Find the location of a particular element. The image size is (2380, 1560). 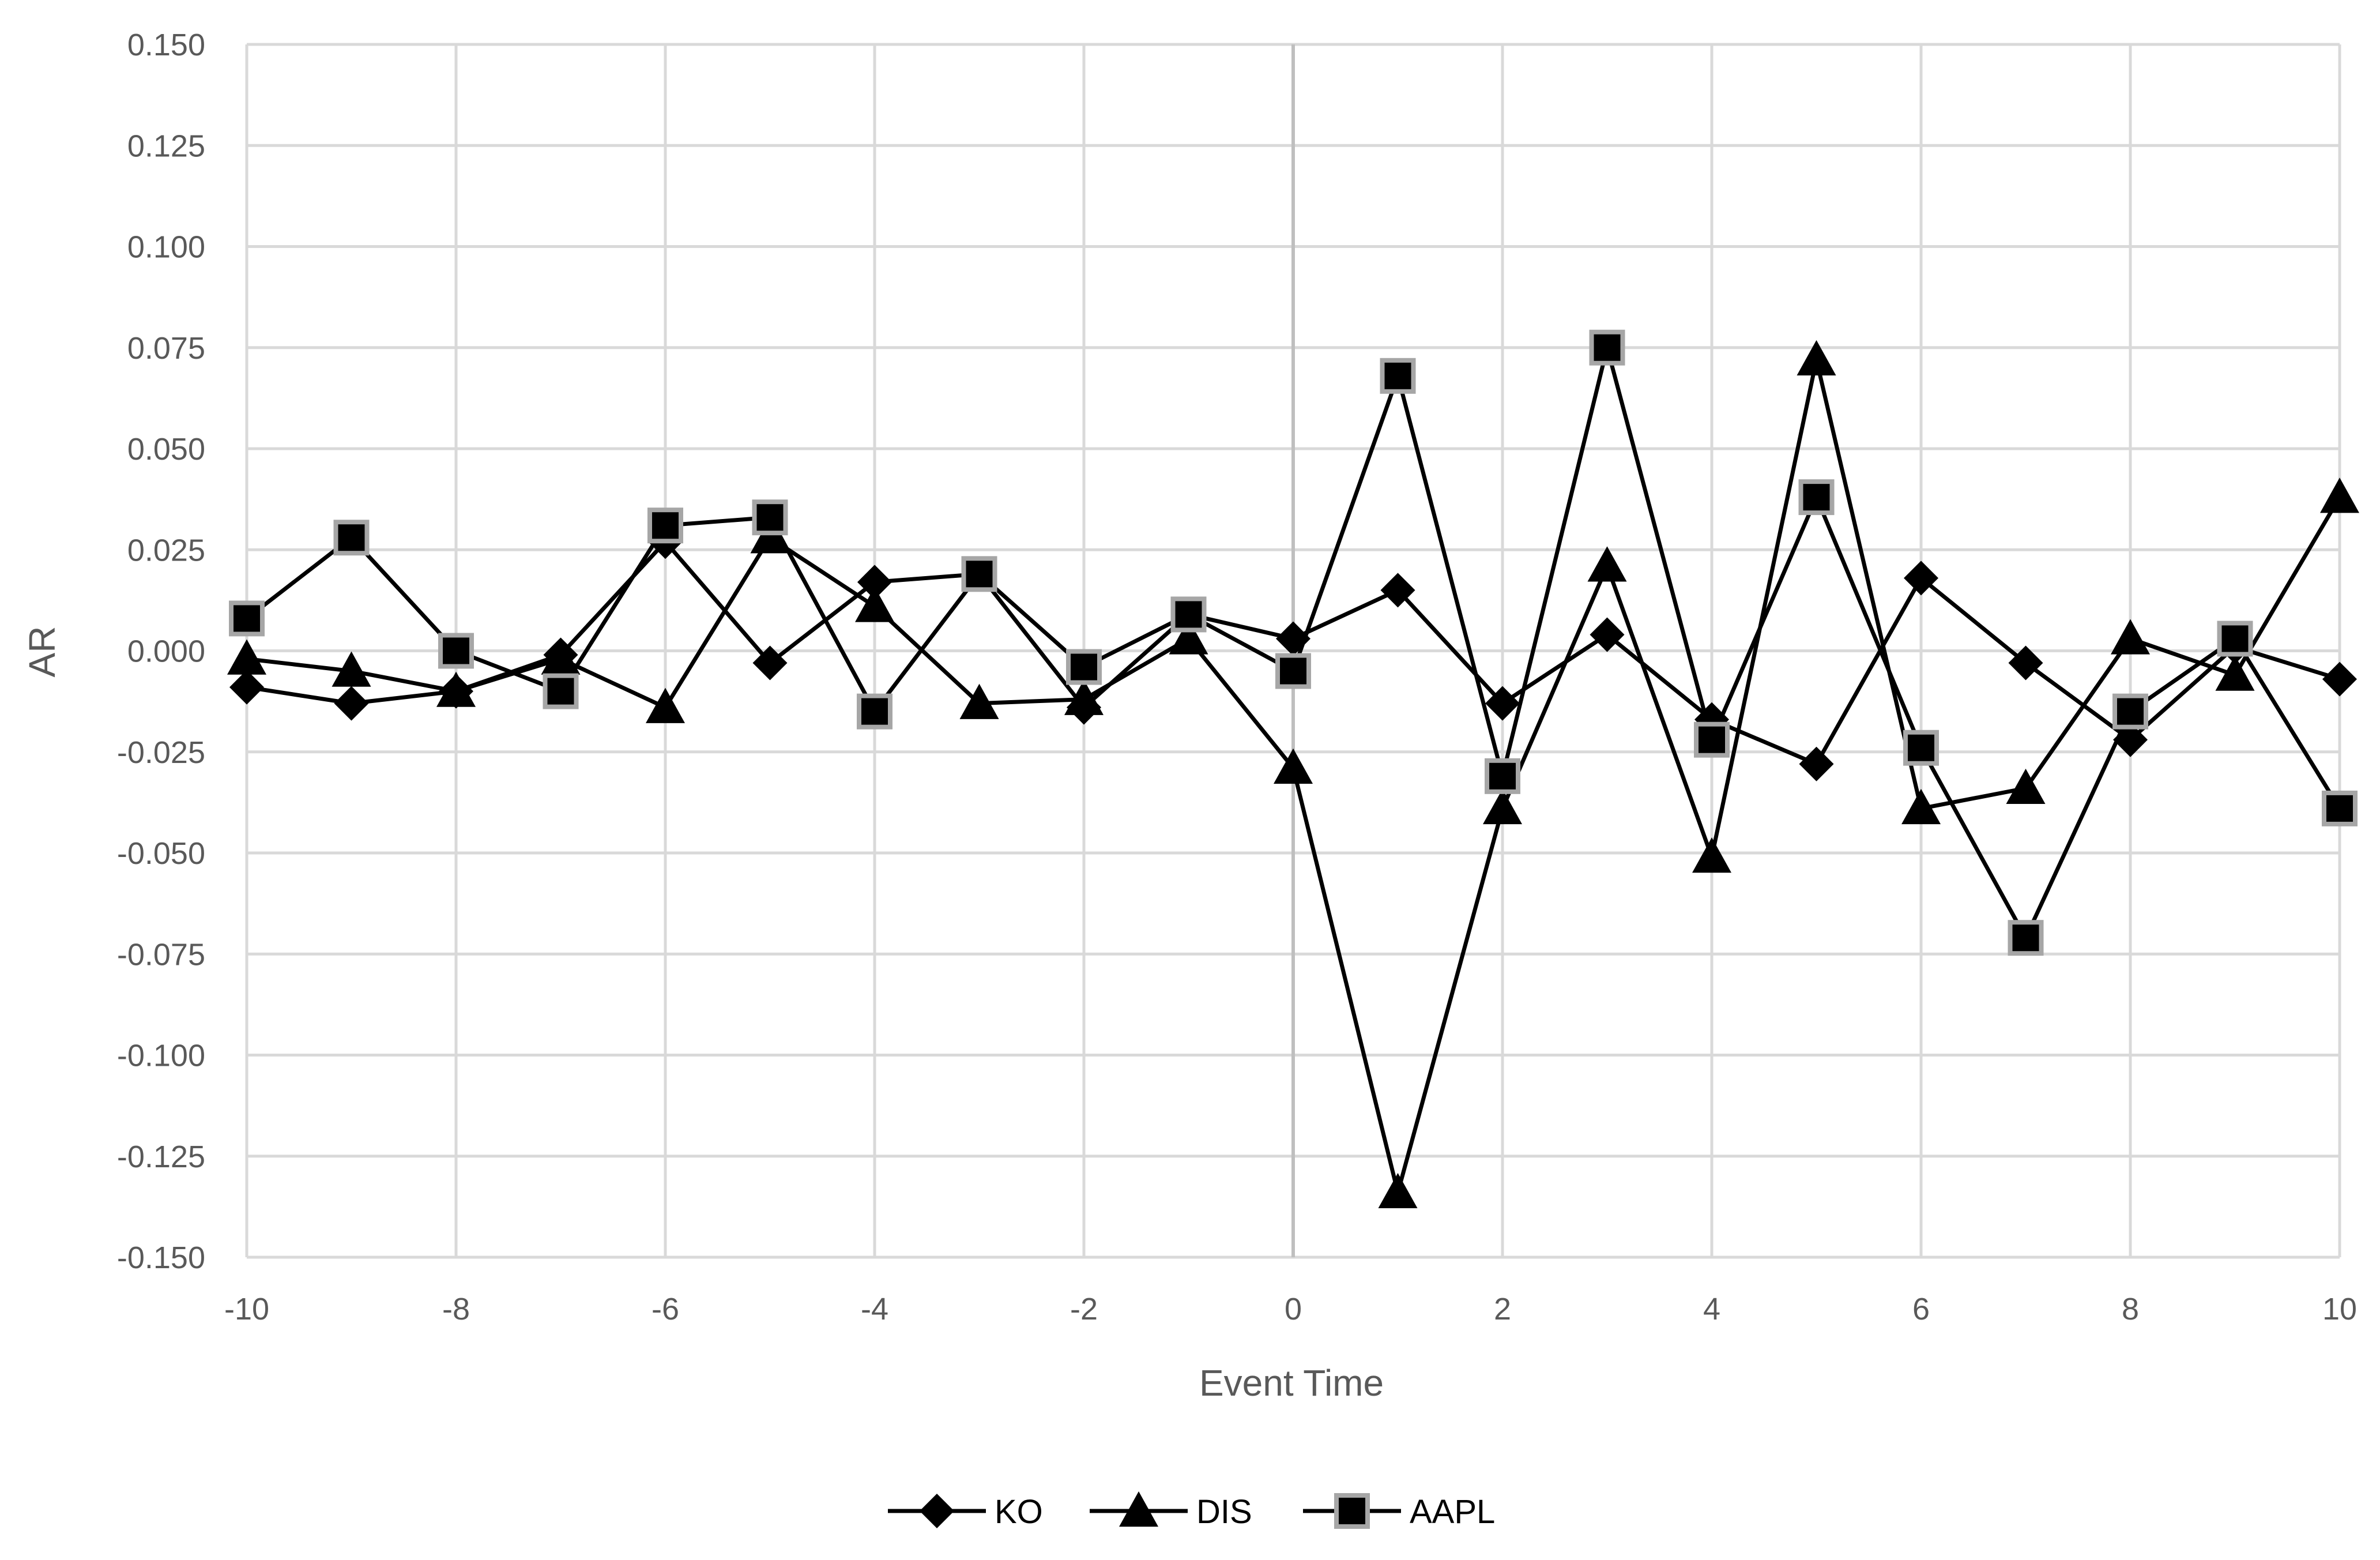

y-tick-label: -0.075 is located at coordinates (161, 954).